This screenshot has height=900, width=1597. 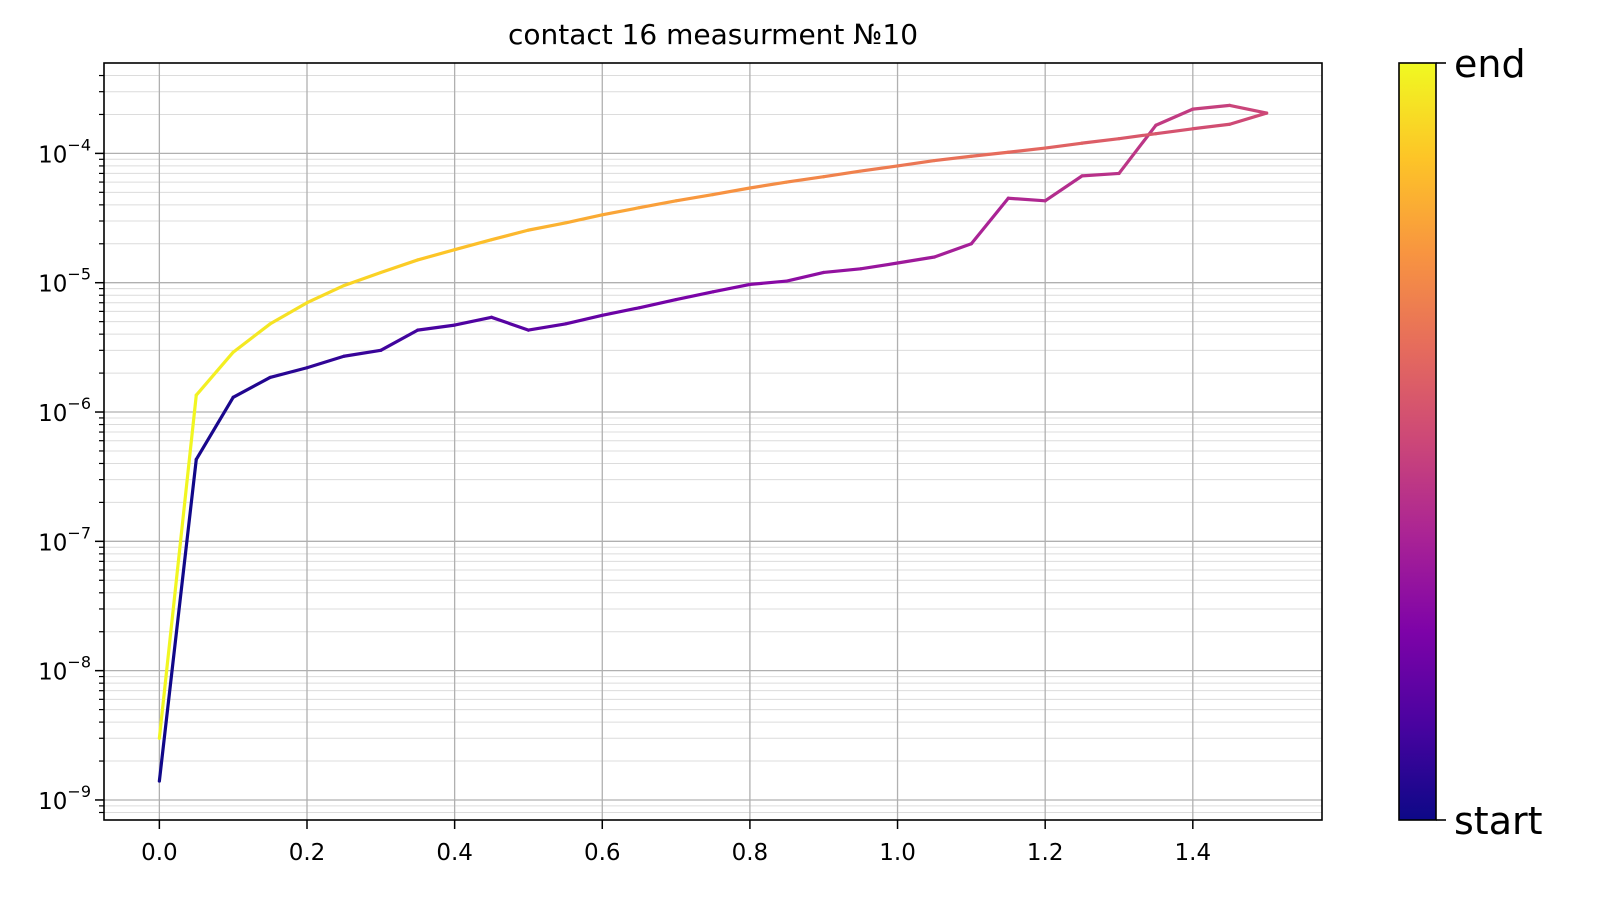 What do you see at coordinates (1193, 853) in the screenshot?
I see `x-tick-label: 1.4` at bounding box center [1193, 853].